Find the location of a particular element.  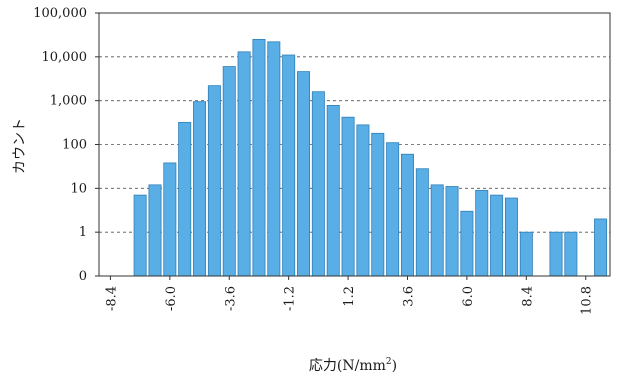

x-tick-label: 10.8 is located at coordinates (587, 300).